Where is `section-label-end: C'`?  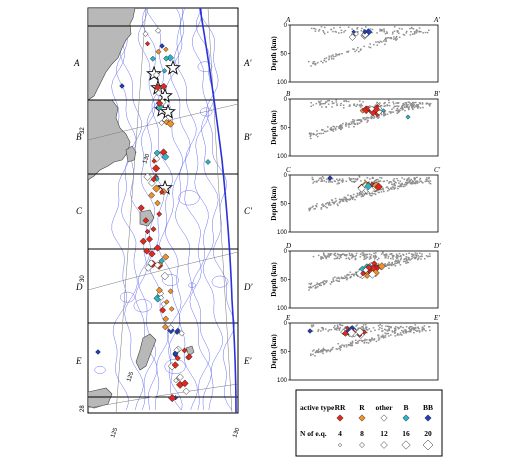 section-label-end: C' is located at coordinates (437, 170).